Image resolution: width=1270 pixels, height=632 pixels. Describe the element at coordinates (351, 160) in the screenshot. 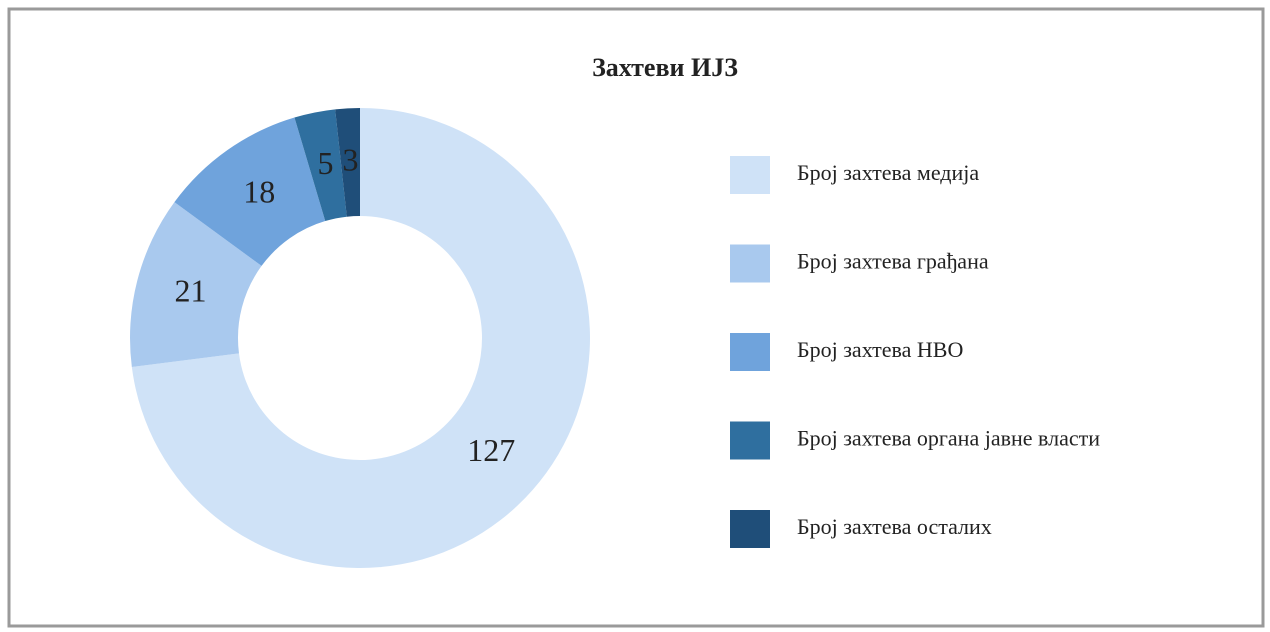

I see `data-label: 3` at that location.